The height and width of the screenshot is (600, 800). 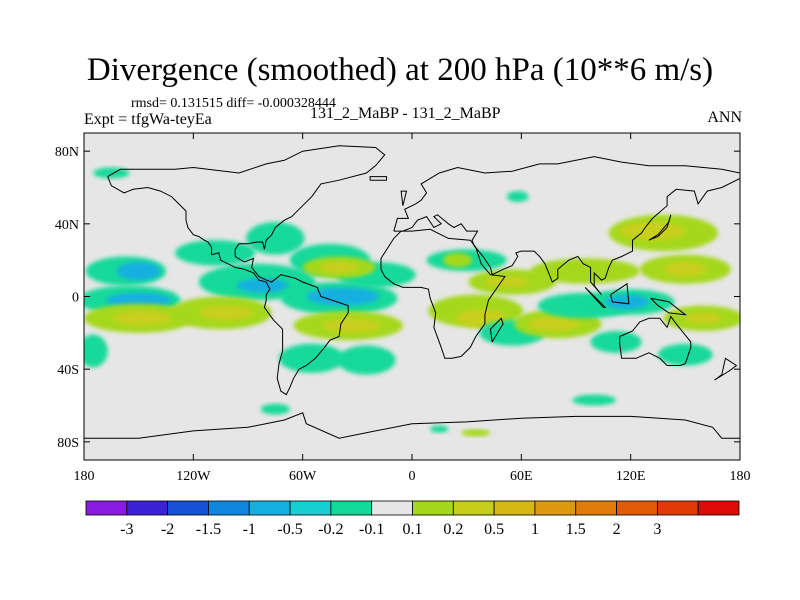 I want to click on colorbar-label-12: 2, so click(x=617, y=529).